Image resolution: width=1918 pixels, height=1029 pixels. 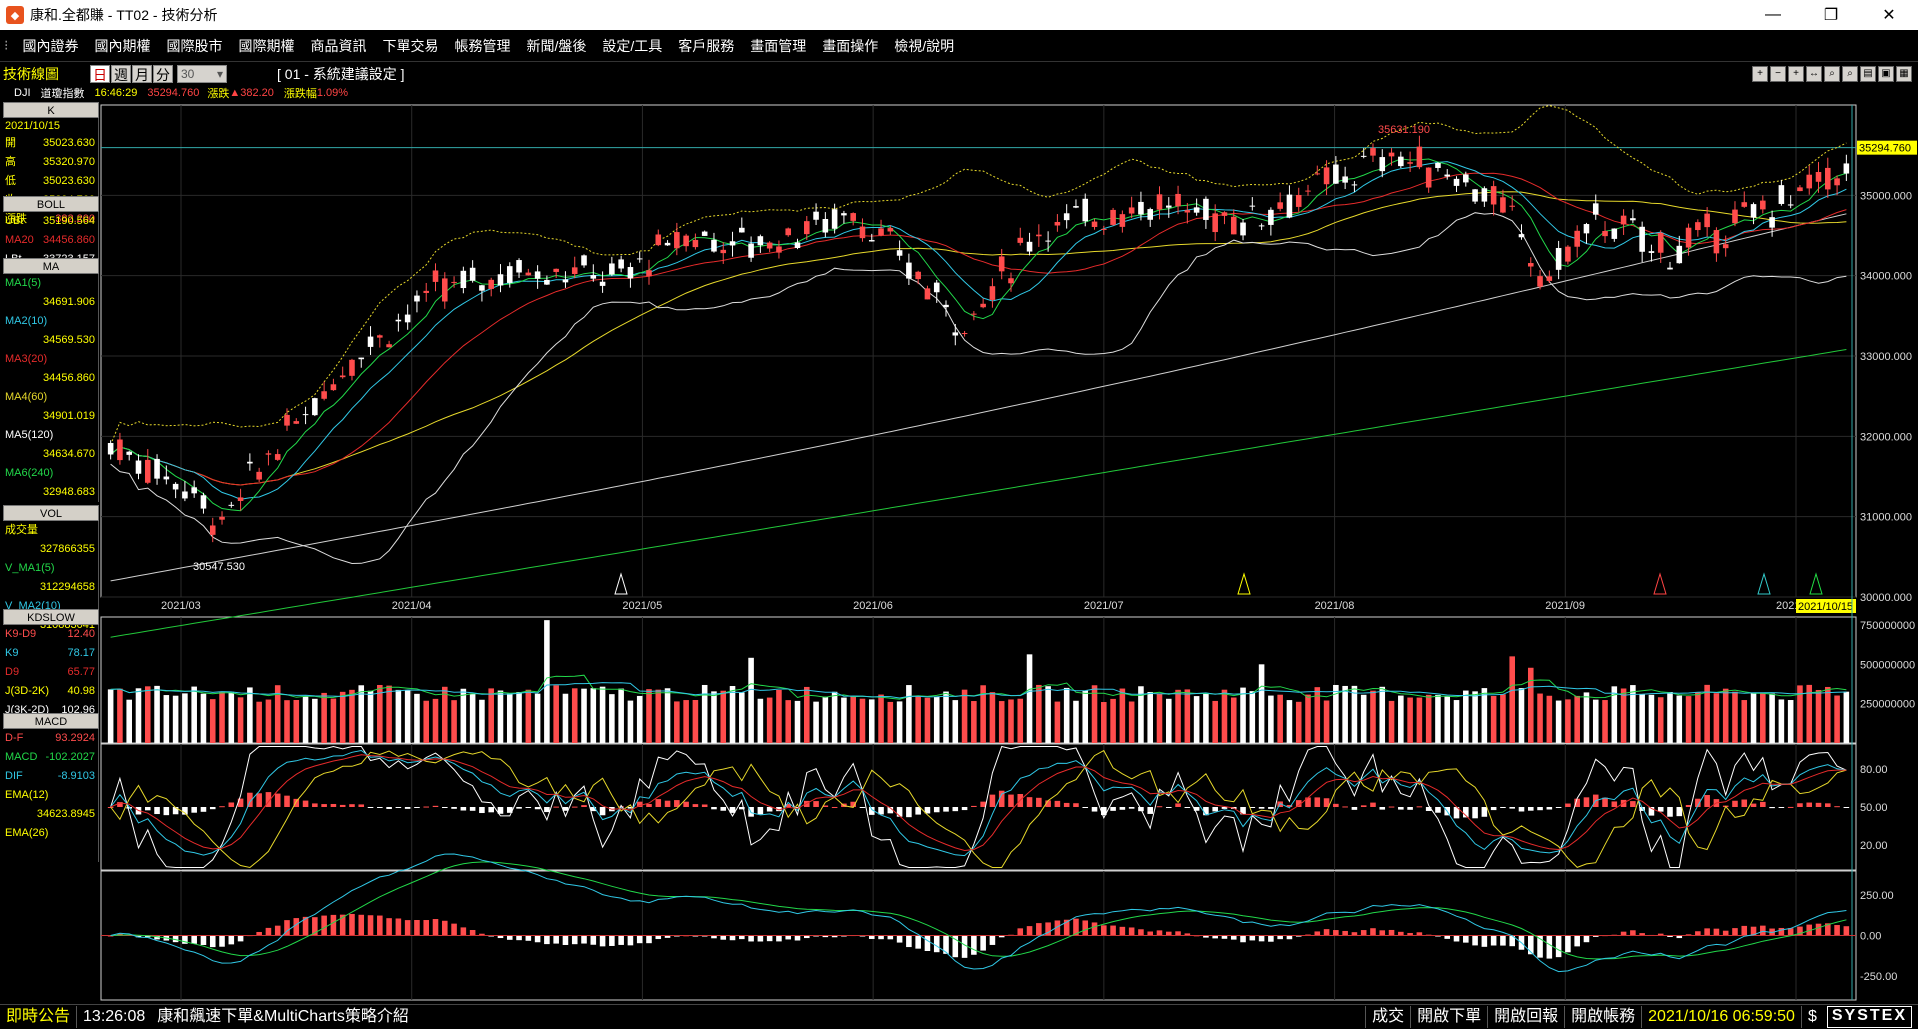 What do you see at coordinates (482, 45) in the screenshot?
I see `menu-item-account: 帳務管理` at bounding box center [482, 45].